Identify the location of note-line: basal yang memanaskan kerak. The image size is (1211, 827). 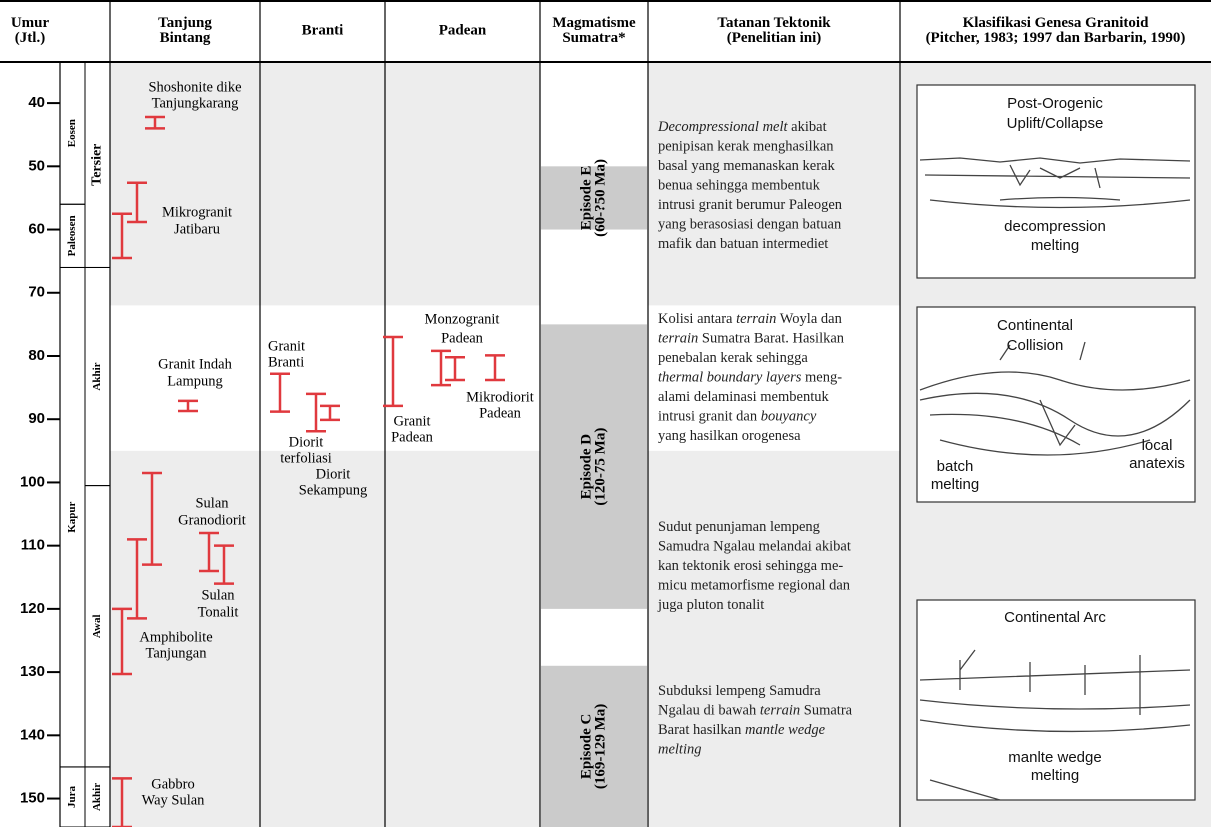
(746, 166).